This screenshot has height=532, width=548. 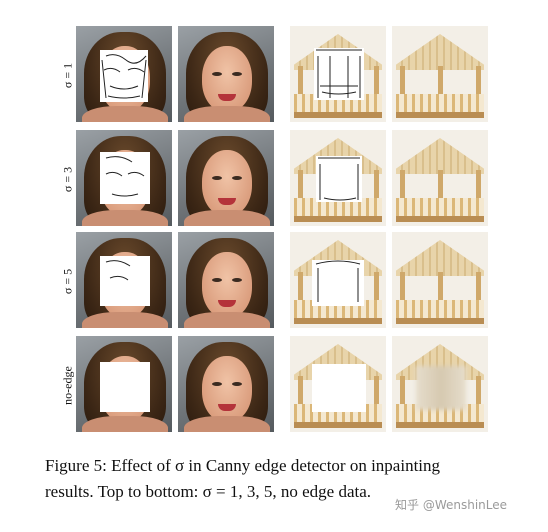 What do you see at coordinates (451, 505) in the screenshot?
I see `watermark: 知乎 @WenshinLee` at bounding box center [451, 505].